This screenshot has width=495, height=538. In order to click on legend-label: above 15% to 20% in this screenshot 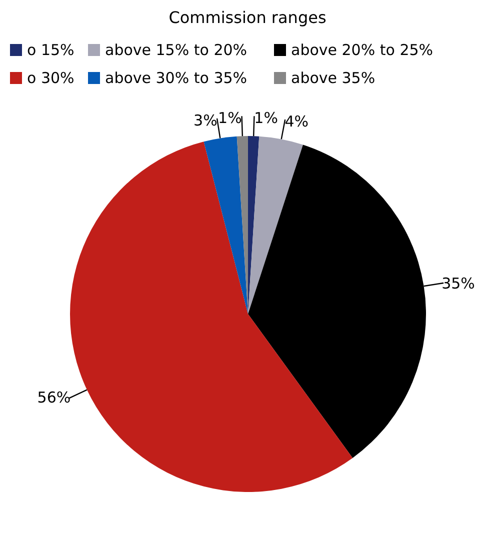, I will do `click(176, 50)`.